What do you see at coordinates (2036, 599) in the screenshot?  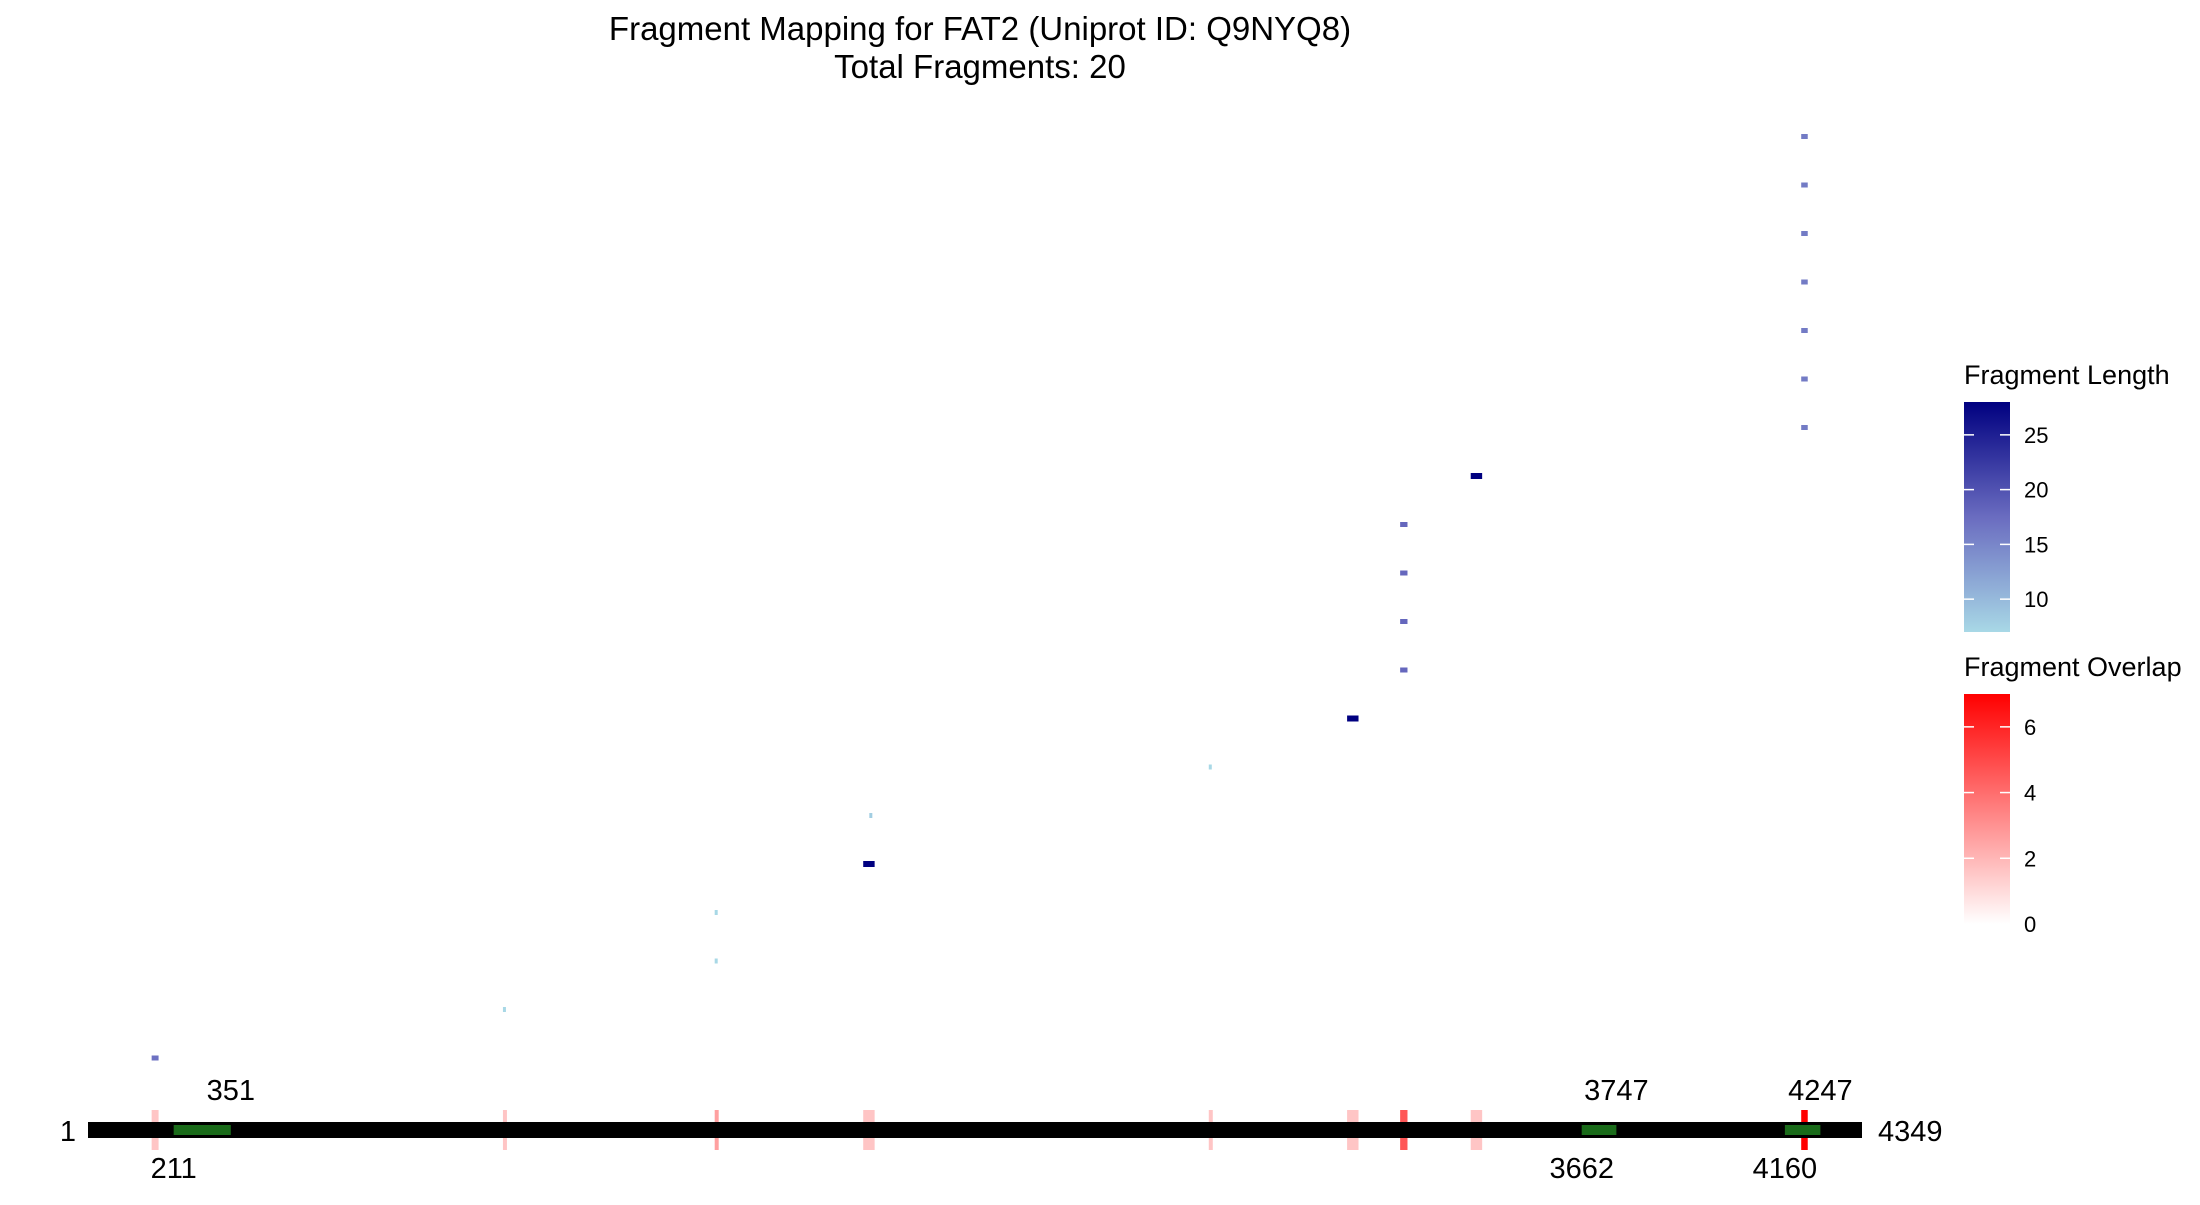 I see `legend-length-tick-label: 10` at bounding box center [2036, 599].